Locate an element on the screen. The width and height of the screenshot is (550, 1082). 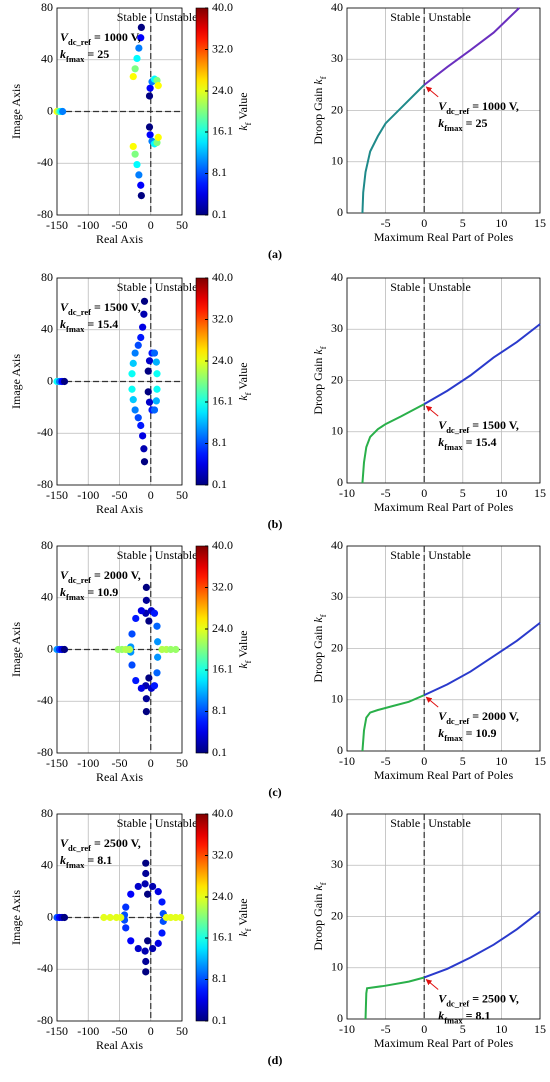
y-axis-label-part: f is located at coordinates (323, 615).